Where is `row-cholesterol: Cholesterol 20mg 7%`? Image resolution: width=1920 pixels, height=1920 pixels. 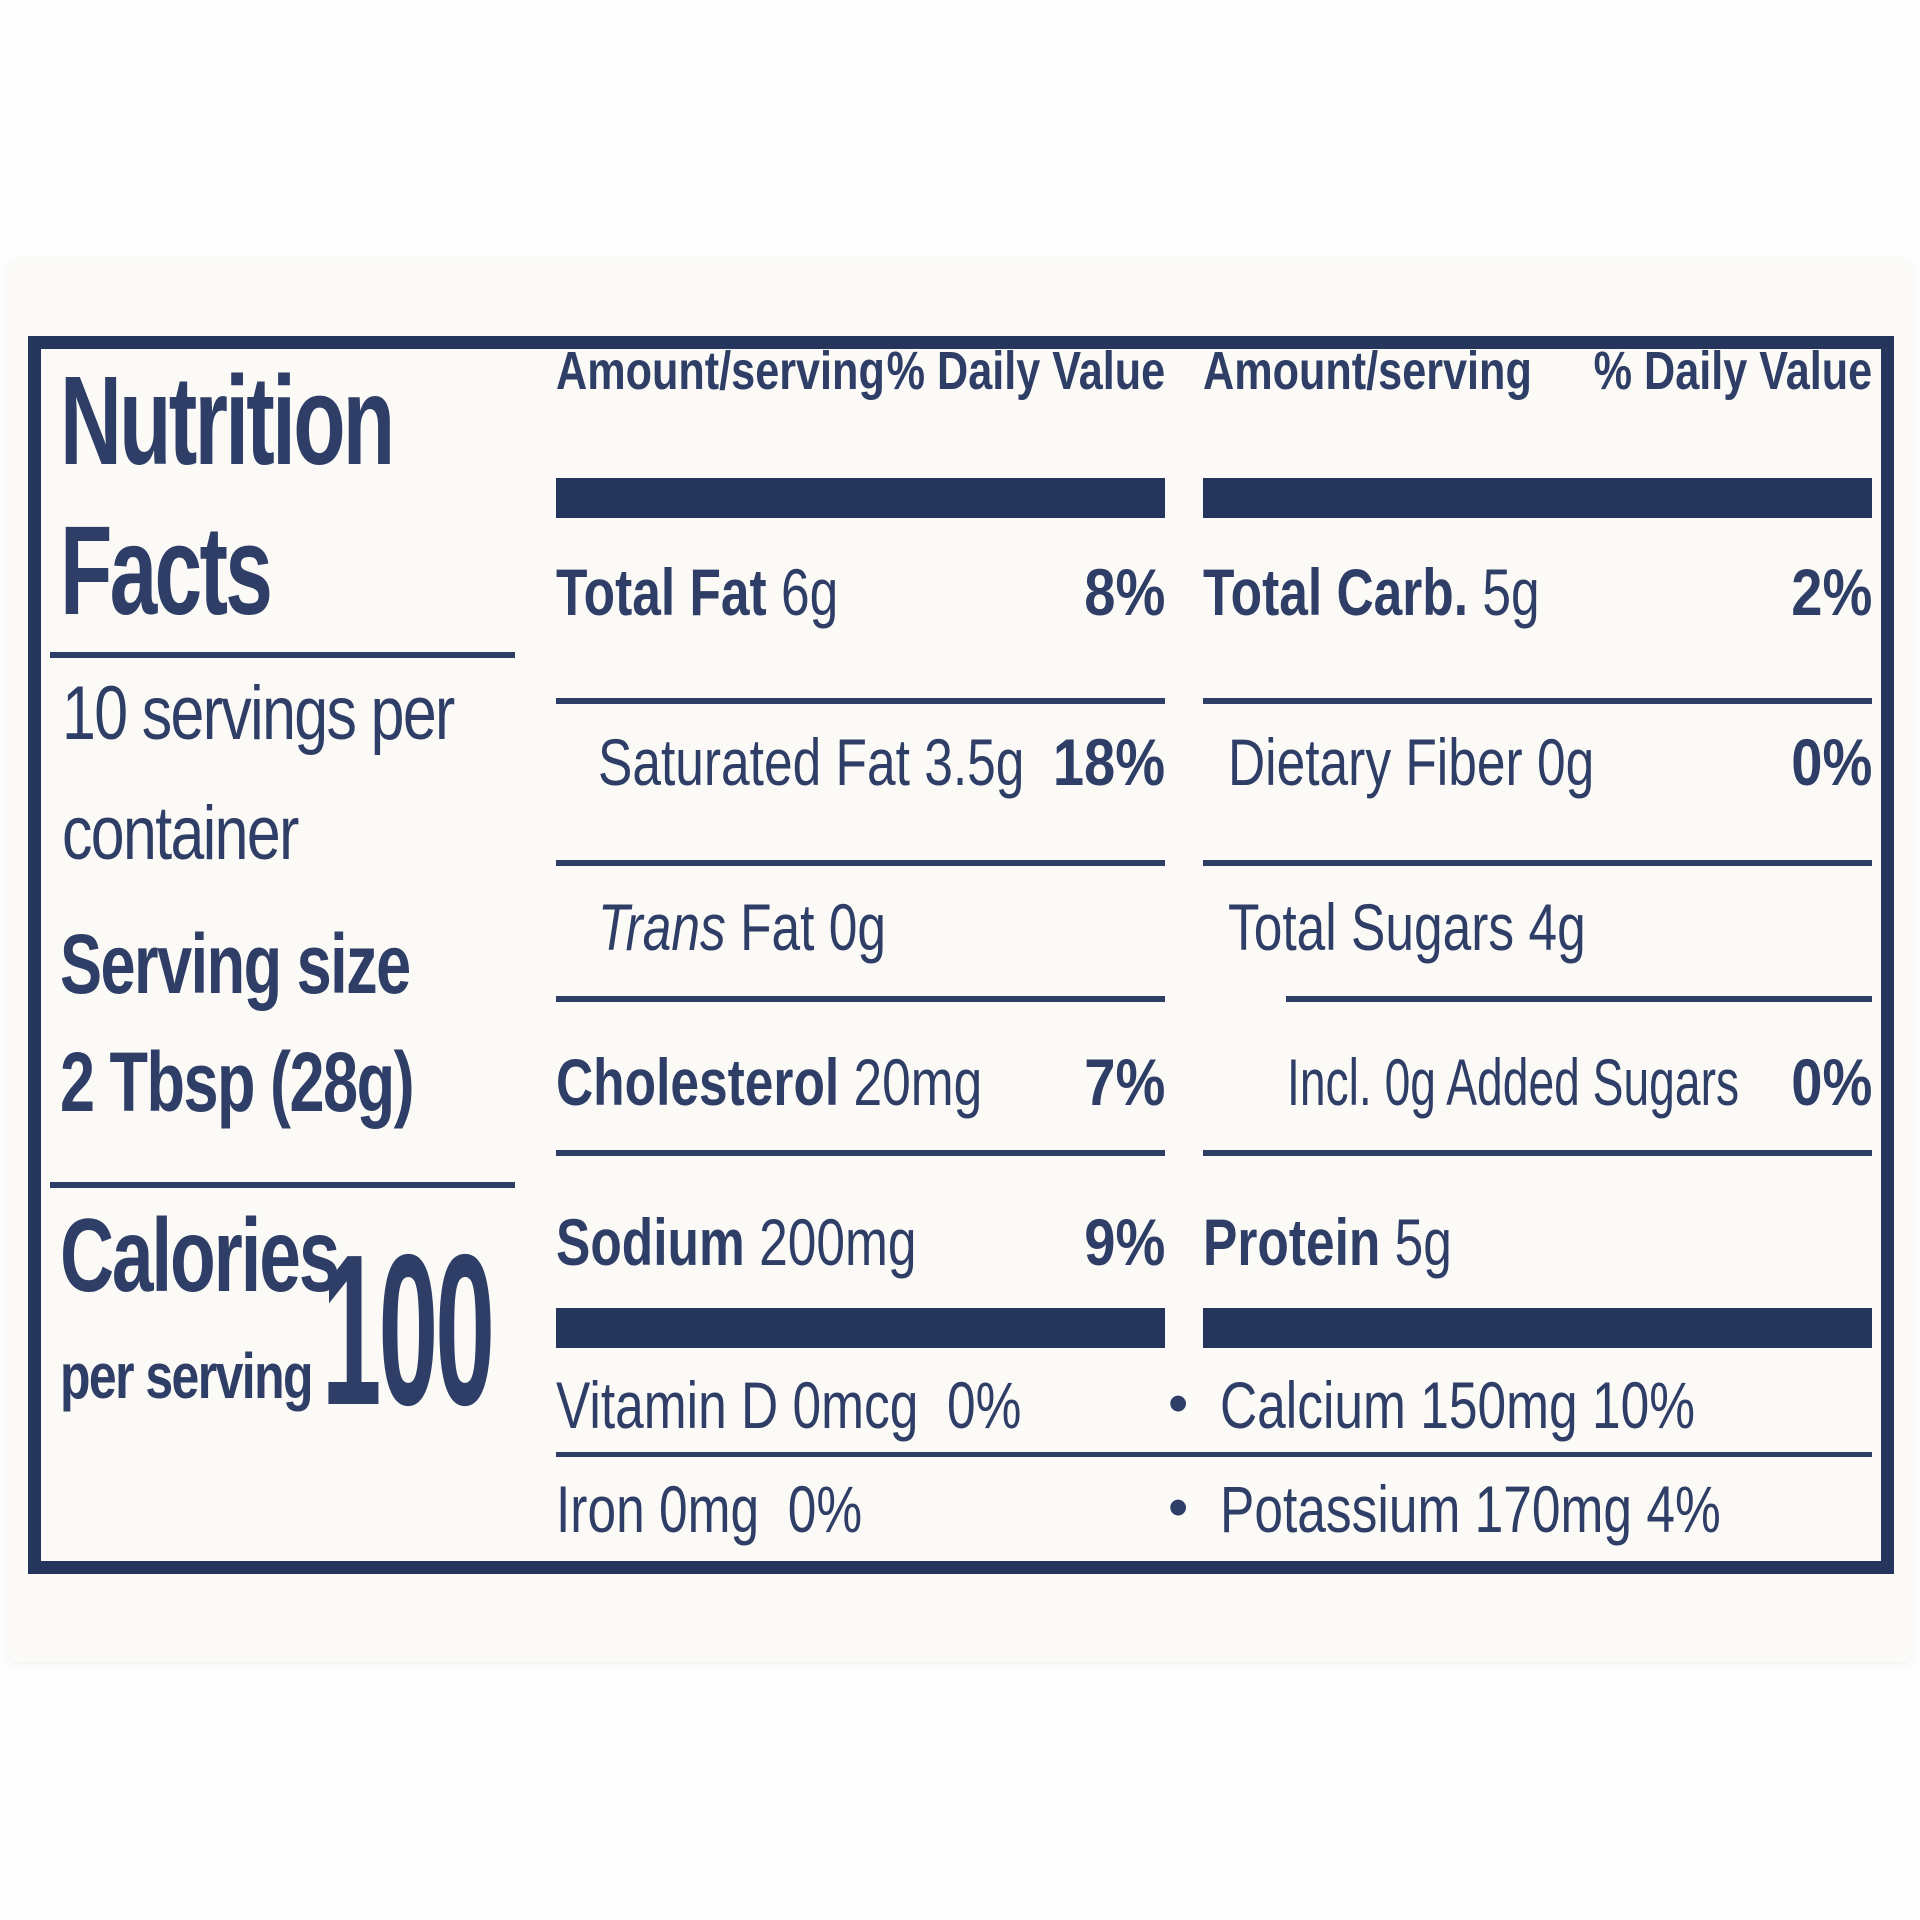
row-cholesterol: Cholesterol 20mg 7% is located at coordinates (860, 1082).